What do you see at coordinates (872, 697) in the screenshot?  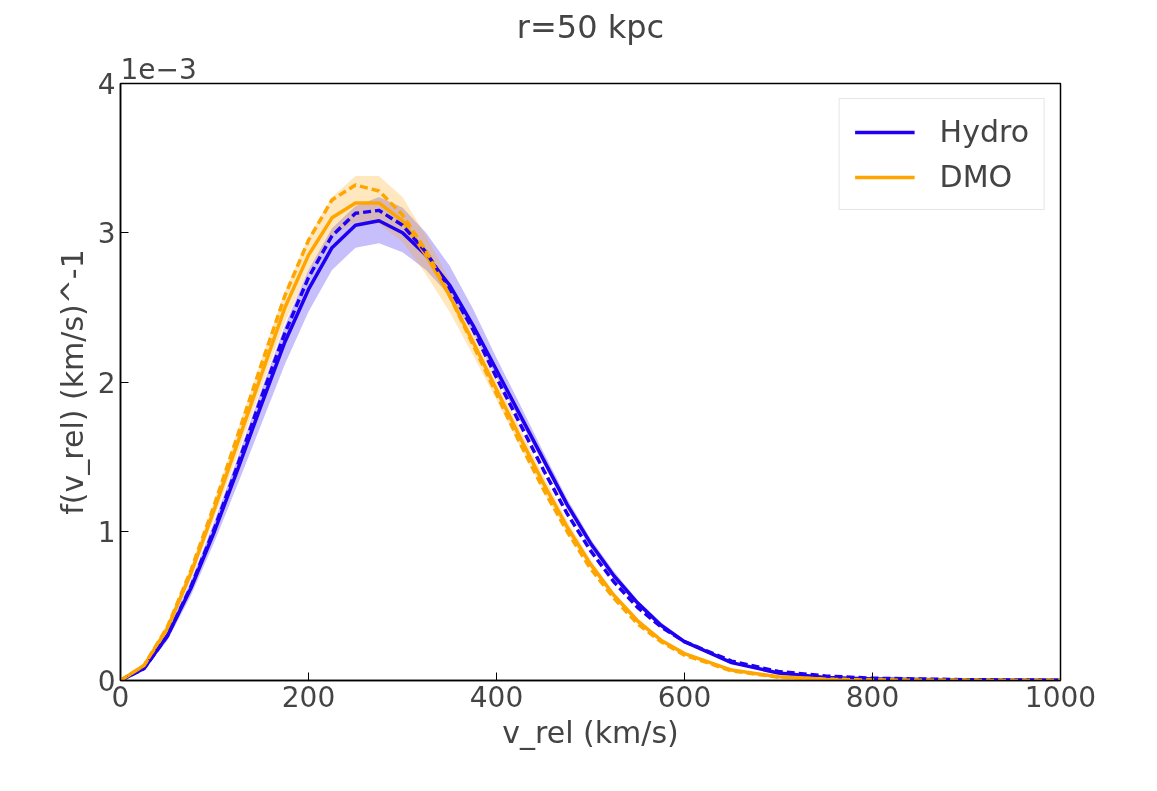 I see `x-tick-label: 800` at bounding box center [872, 697].